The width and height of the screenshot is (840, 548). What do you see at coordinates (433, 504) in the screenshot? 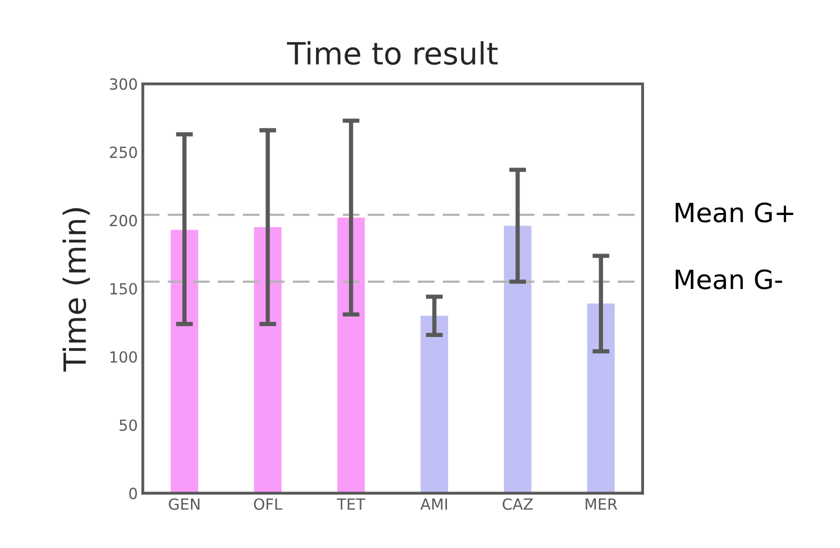
I see `x-tick-label: AMI` at bounding box center [433, 504].